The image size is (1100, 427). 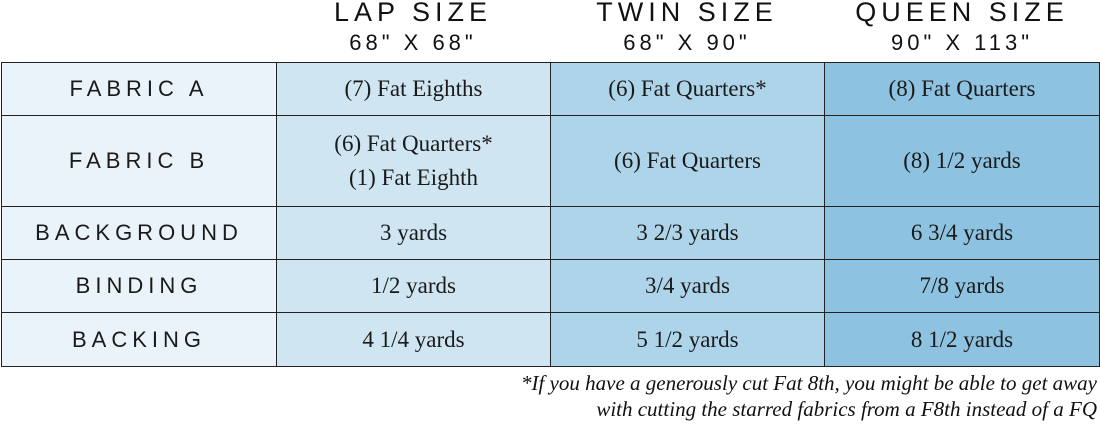 I want to click on cell-text: 5 1/2 yards, so click(x=687, y=339).